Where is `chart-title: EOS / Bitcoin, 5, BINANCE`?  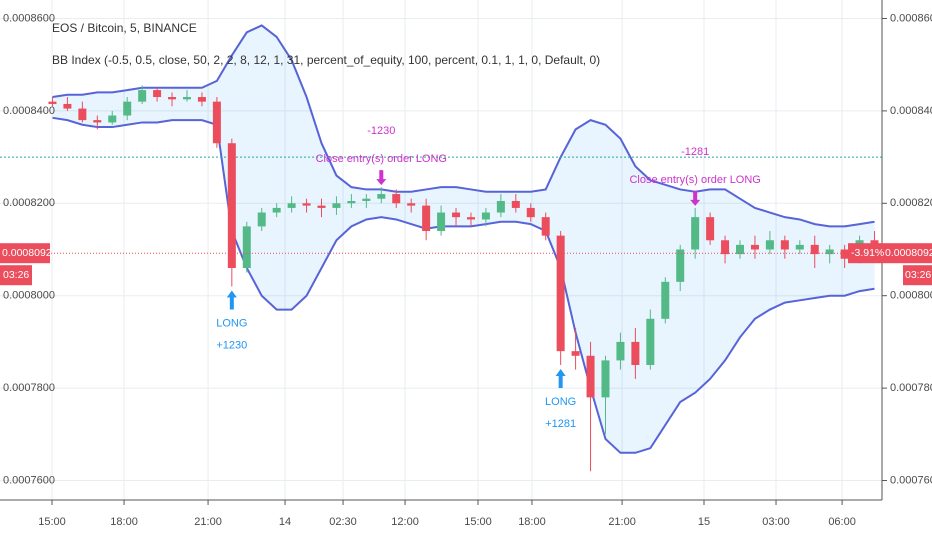
chart-title: EOS / Bitcoin, 5, BINANCE is located at coordinates (124, 28).